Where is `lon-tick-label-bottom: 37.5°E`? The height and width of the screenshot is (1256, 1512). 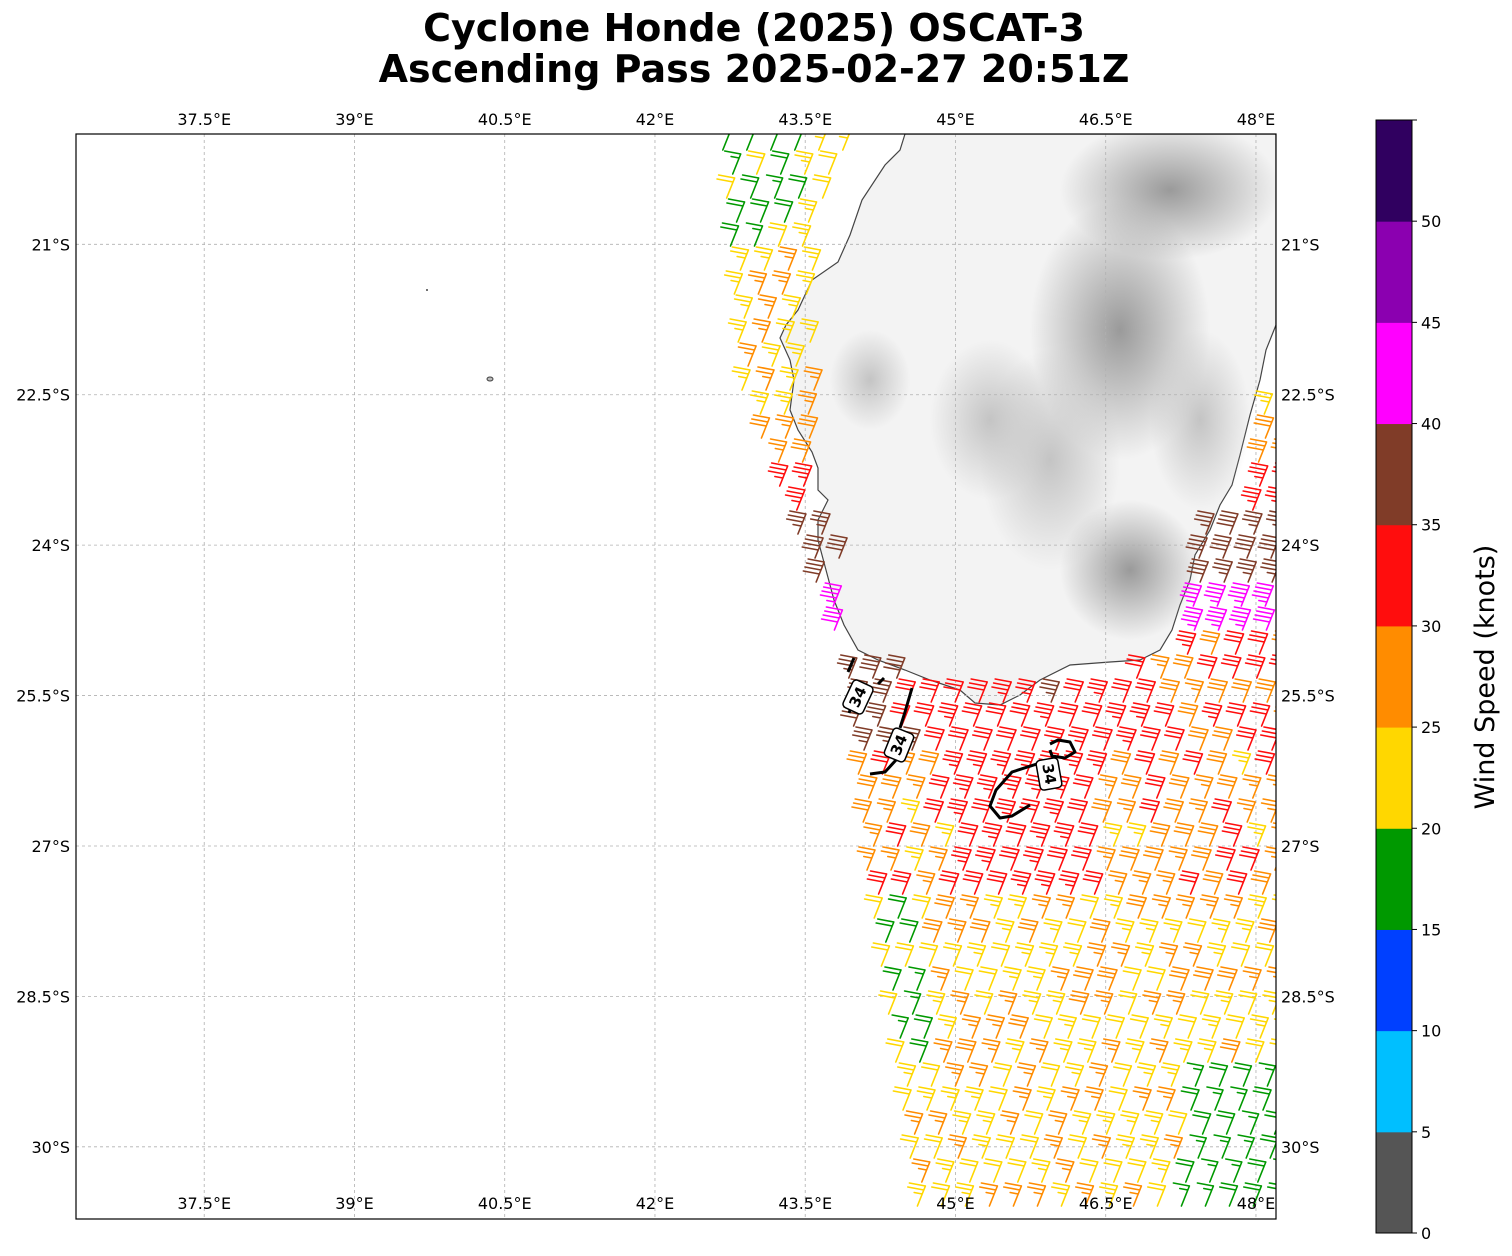
lon-tick-label-bottom: 37.5°E is located at coordinates (204, 1203).